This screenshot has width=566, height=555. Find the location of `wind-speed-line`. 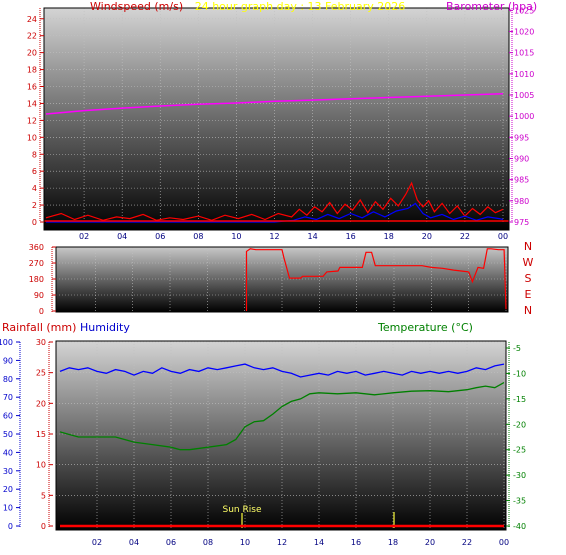

wind-speed-line is located at coordinates (275, 212).